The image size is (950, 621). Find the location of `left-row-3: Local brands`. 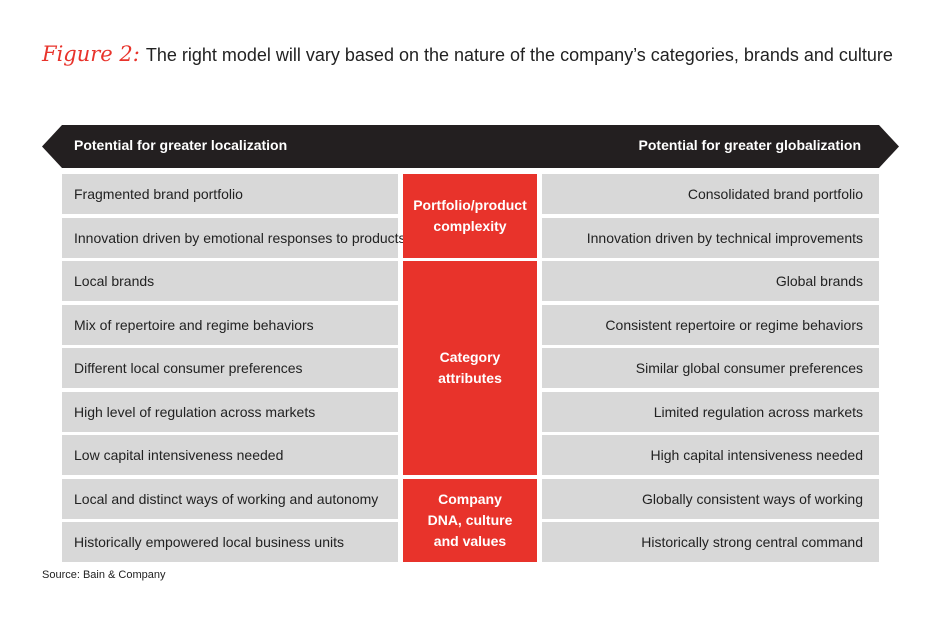

left-row-3: Local brands is located at coordinates (230, 281).